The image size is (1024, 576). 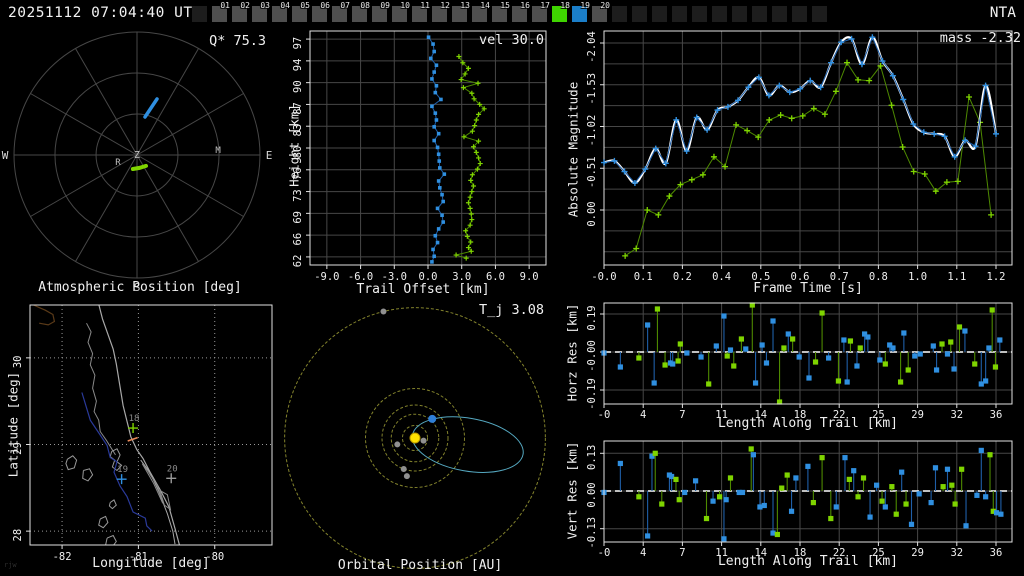 What do you see at coordinates (285, 5) in the screenshot?
I see `station-slot-number: 04` at bounding box center [285, 5].